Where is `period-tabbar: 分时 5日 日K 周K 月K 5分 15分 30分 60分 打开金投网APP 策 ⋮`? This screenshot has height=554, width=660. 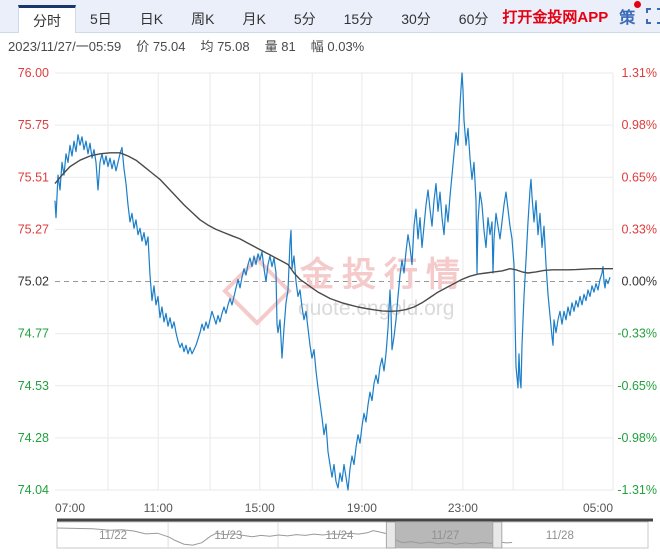 period-tabbar: 分时 5日 日K 周K 月K 5分 15分 30分 60分 打开金投网APP 策 ⋮ is located at coordinates (330, 16).